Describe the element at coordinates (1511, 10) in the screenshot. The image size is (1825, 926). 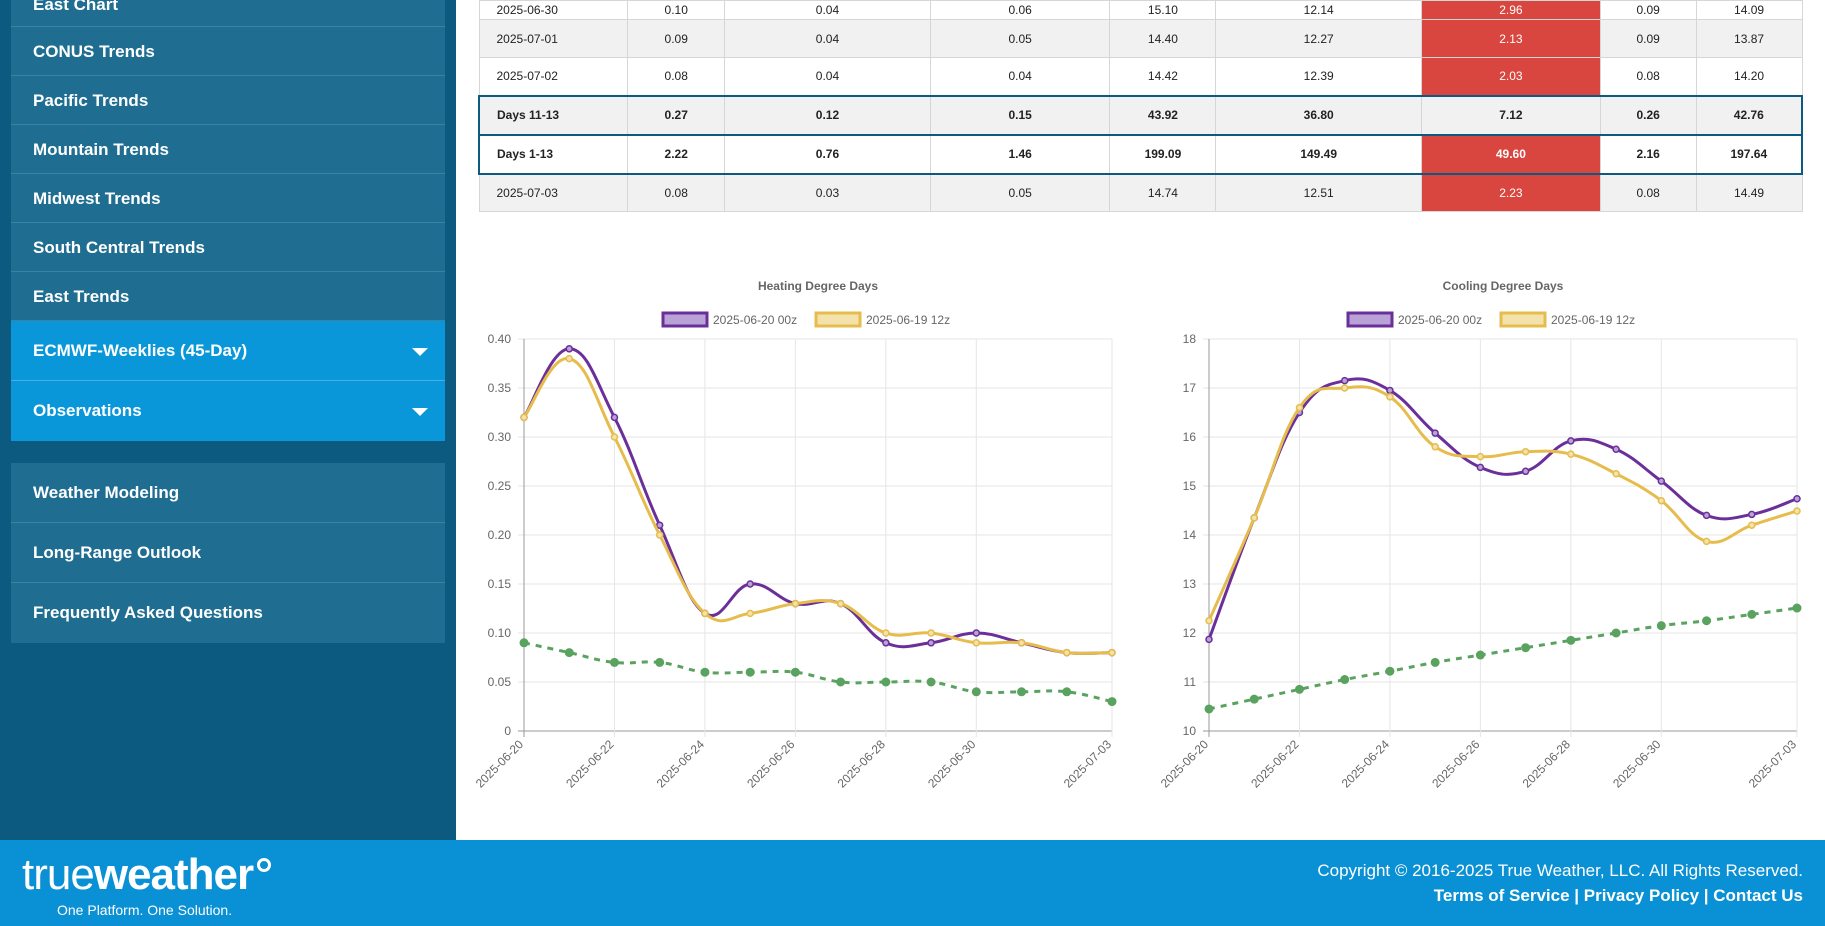
I see `table-cell-value: 2.96` at that location.